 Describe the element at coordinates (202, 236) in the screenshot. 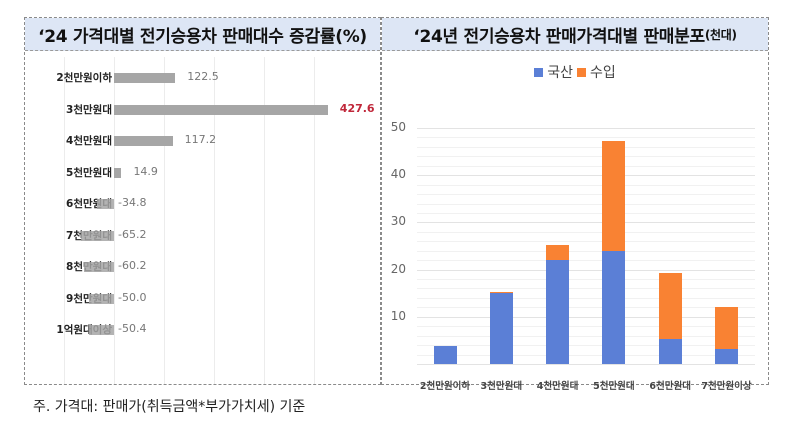

I see `bar-row: 7천만원대-65.2` at that location.